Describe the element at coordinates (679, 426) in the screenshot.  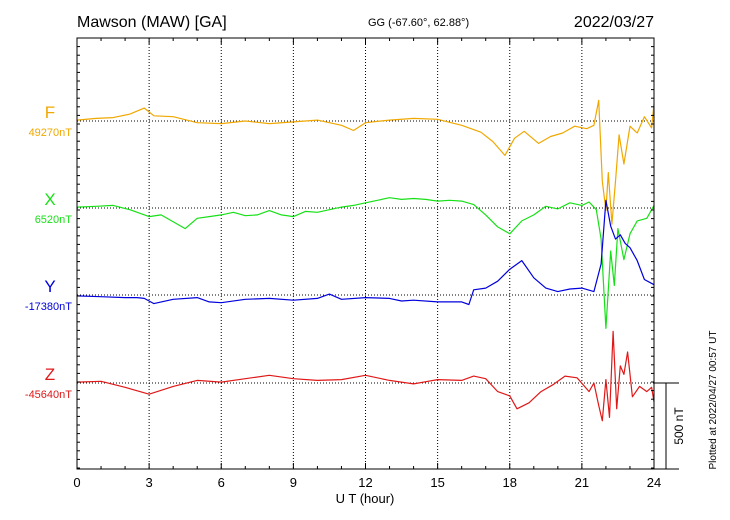
I see `scale-bar-label: 500 nT` at that location.